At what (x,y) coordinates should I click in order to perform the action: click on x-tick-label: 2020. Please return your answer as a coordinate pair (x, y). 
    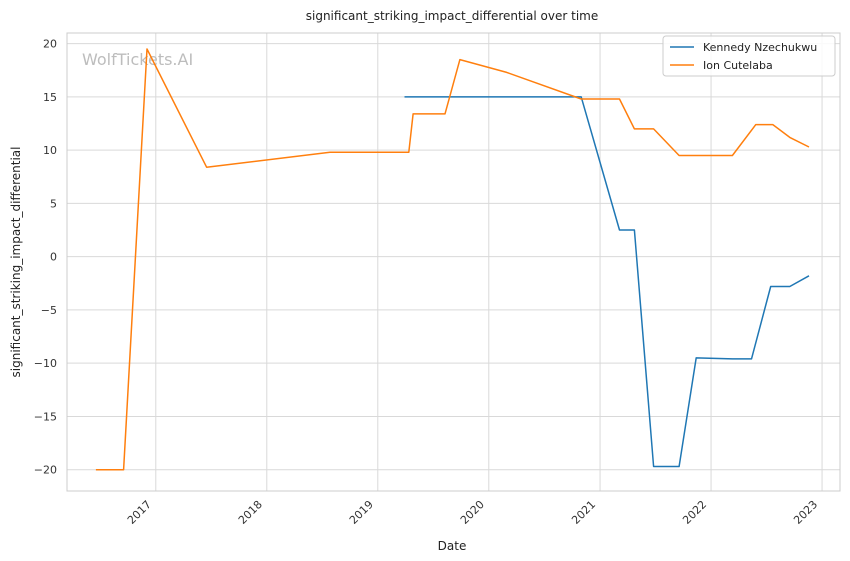
    Looking at the image, I should click on (472, 512).